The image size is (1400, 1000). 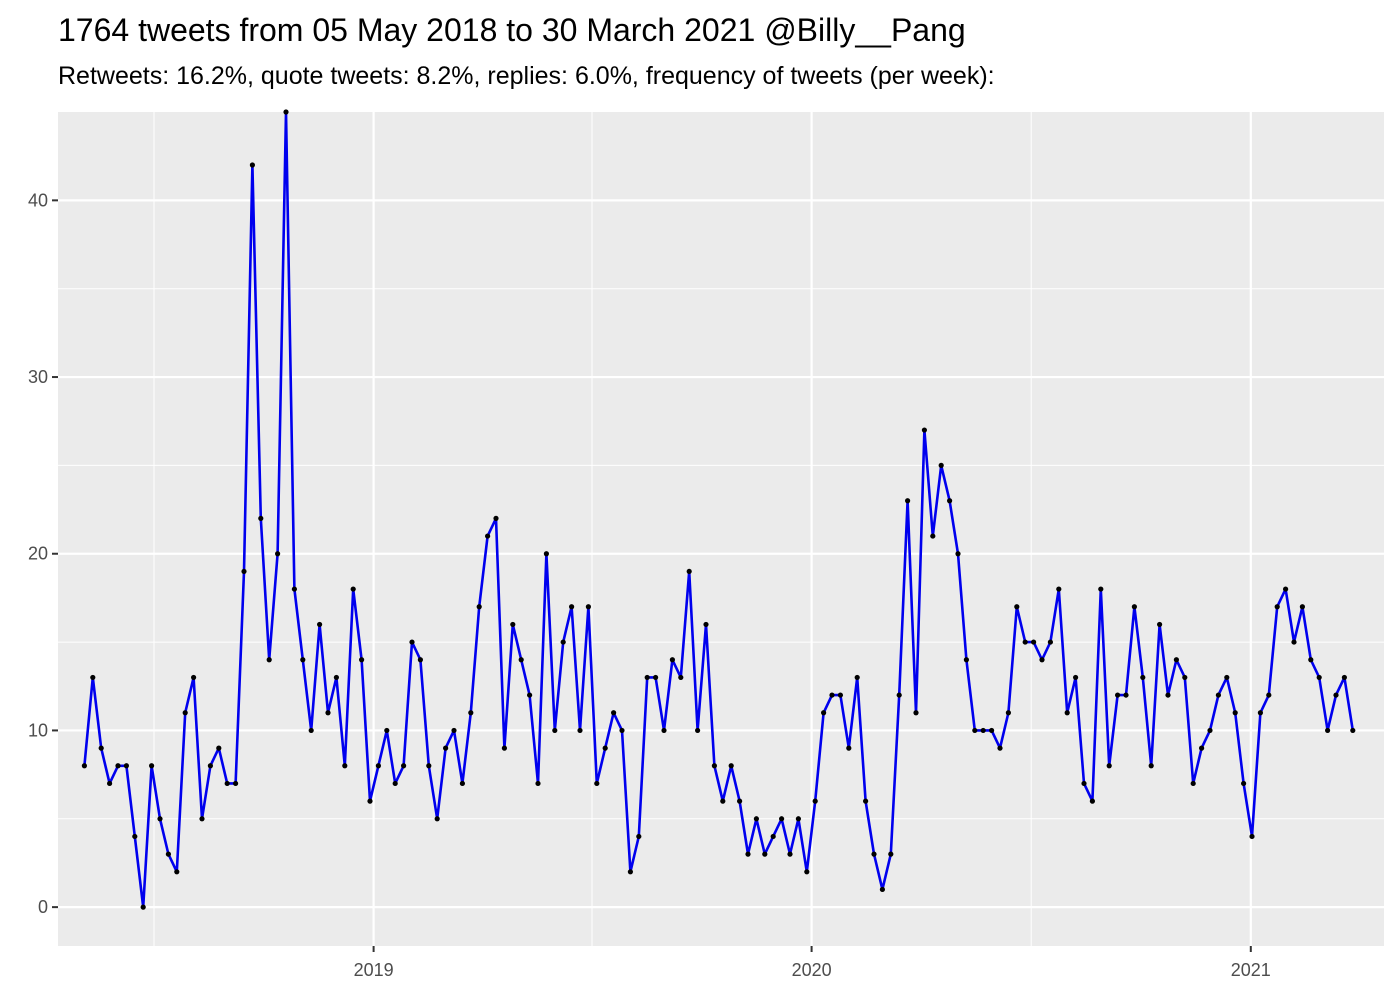 What do you see at coordinates (38, 200) in the screenshot?
I see `y-tick-label: 40` at bounding box center [38, 200].